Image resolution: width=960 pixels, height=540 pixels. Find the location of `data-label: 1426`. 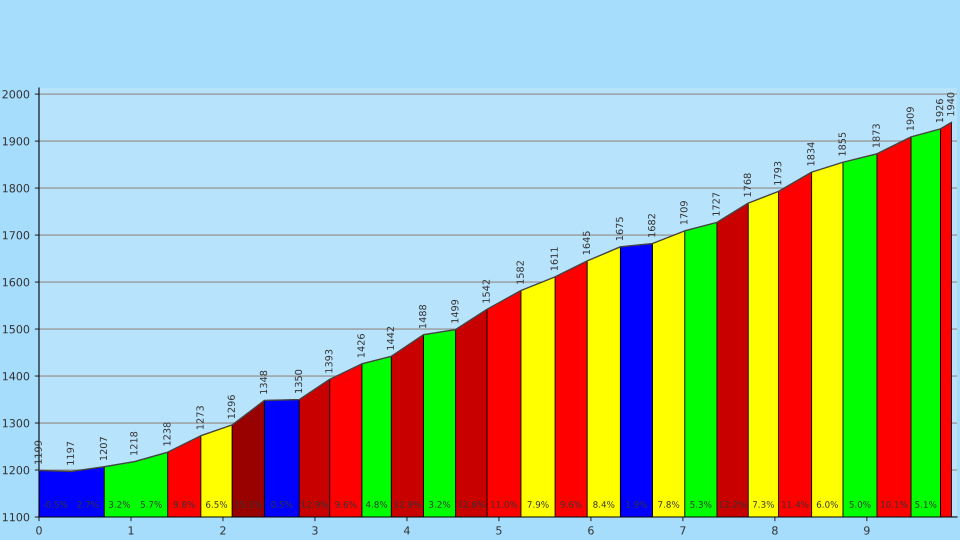

data-label: 1426 is located at coordinates (361, 346).